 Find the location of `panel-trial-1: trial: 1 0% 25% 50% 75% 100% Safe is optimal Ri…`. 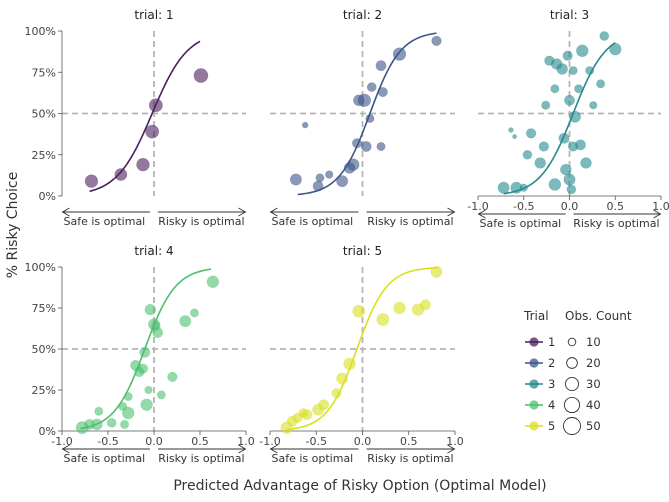

panel-trial-1: trial: 1 0% 25% 50% 75% 100% Safe is optimal Ri… is located at coordinates (136, 118).